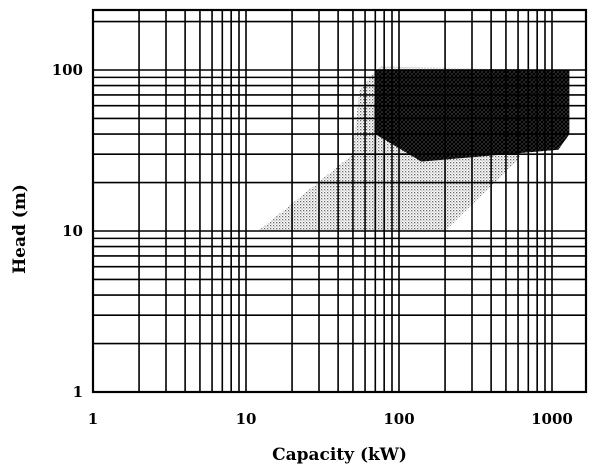  Describe the element at coordinates (330, 419) in the screenshot. I see `x-tick-labels: 1 10 100 1000` at that location.